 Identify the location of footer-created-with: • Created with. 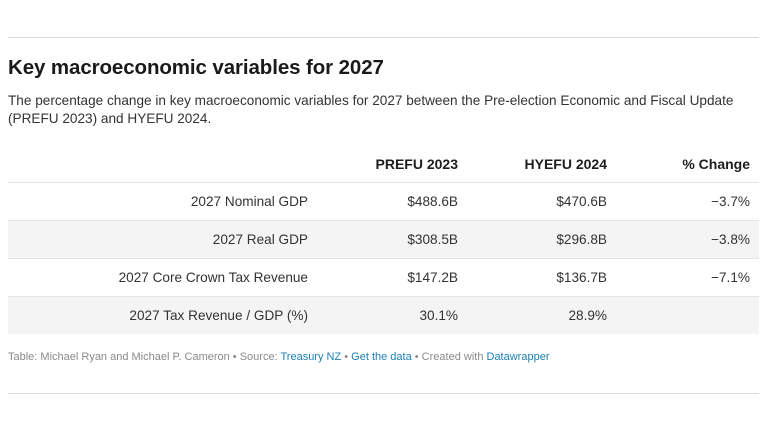
(449, 357).